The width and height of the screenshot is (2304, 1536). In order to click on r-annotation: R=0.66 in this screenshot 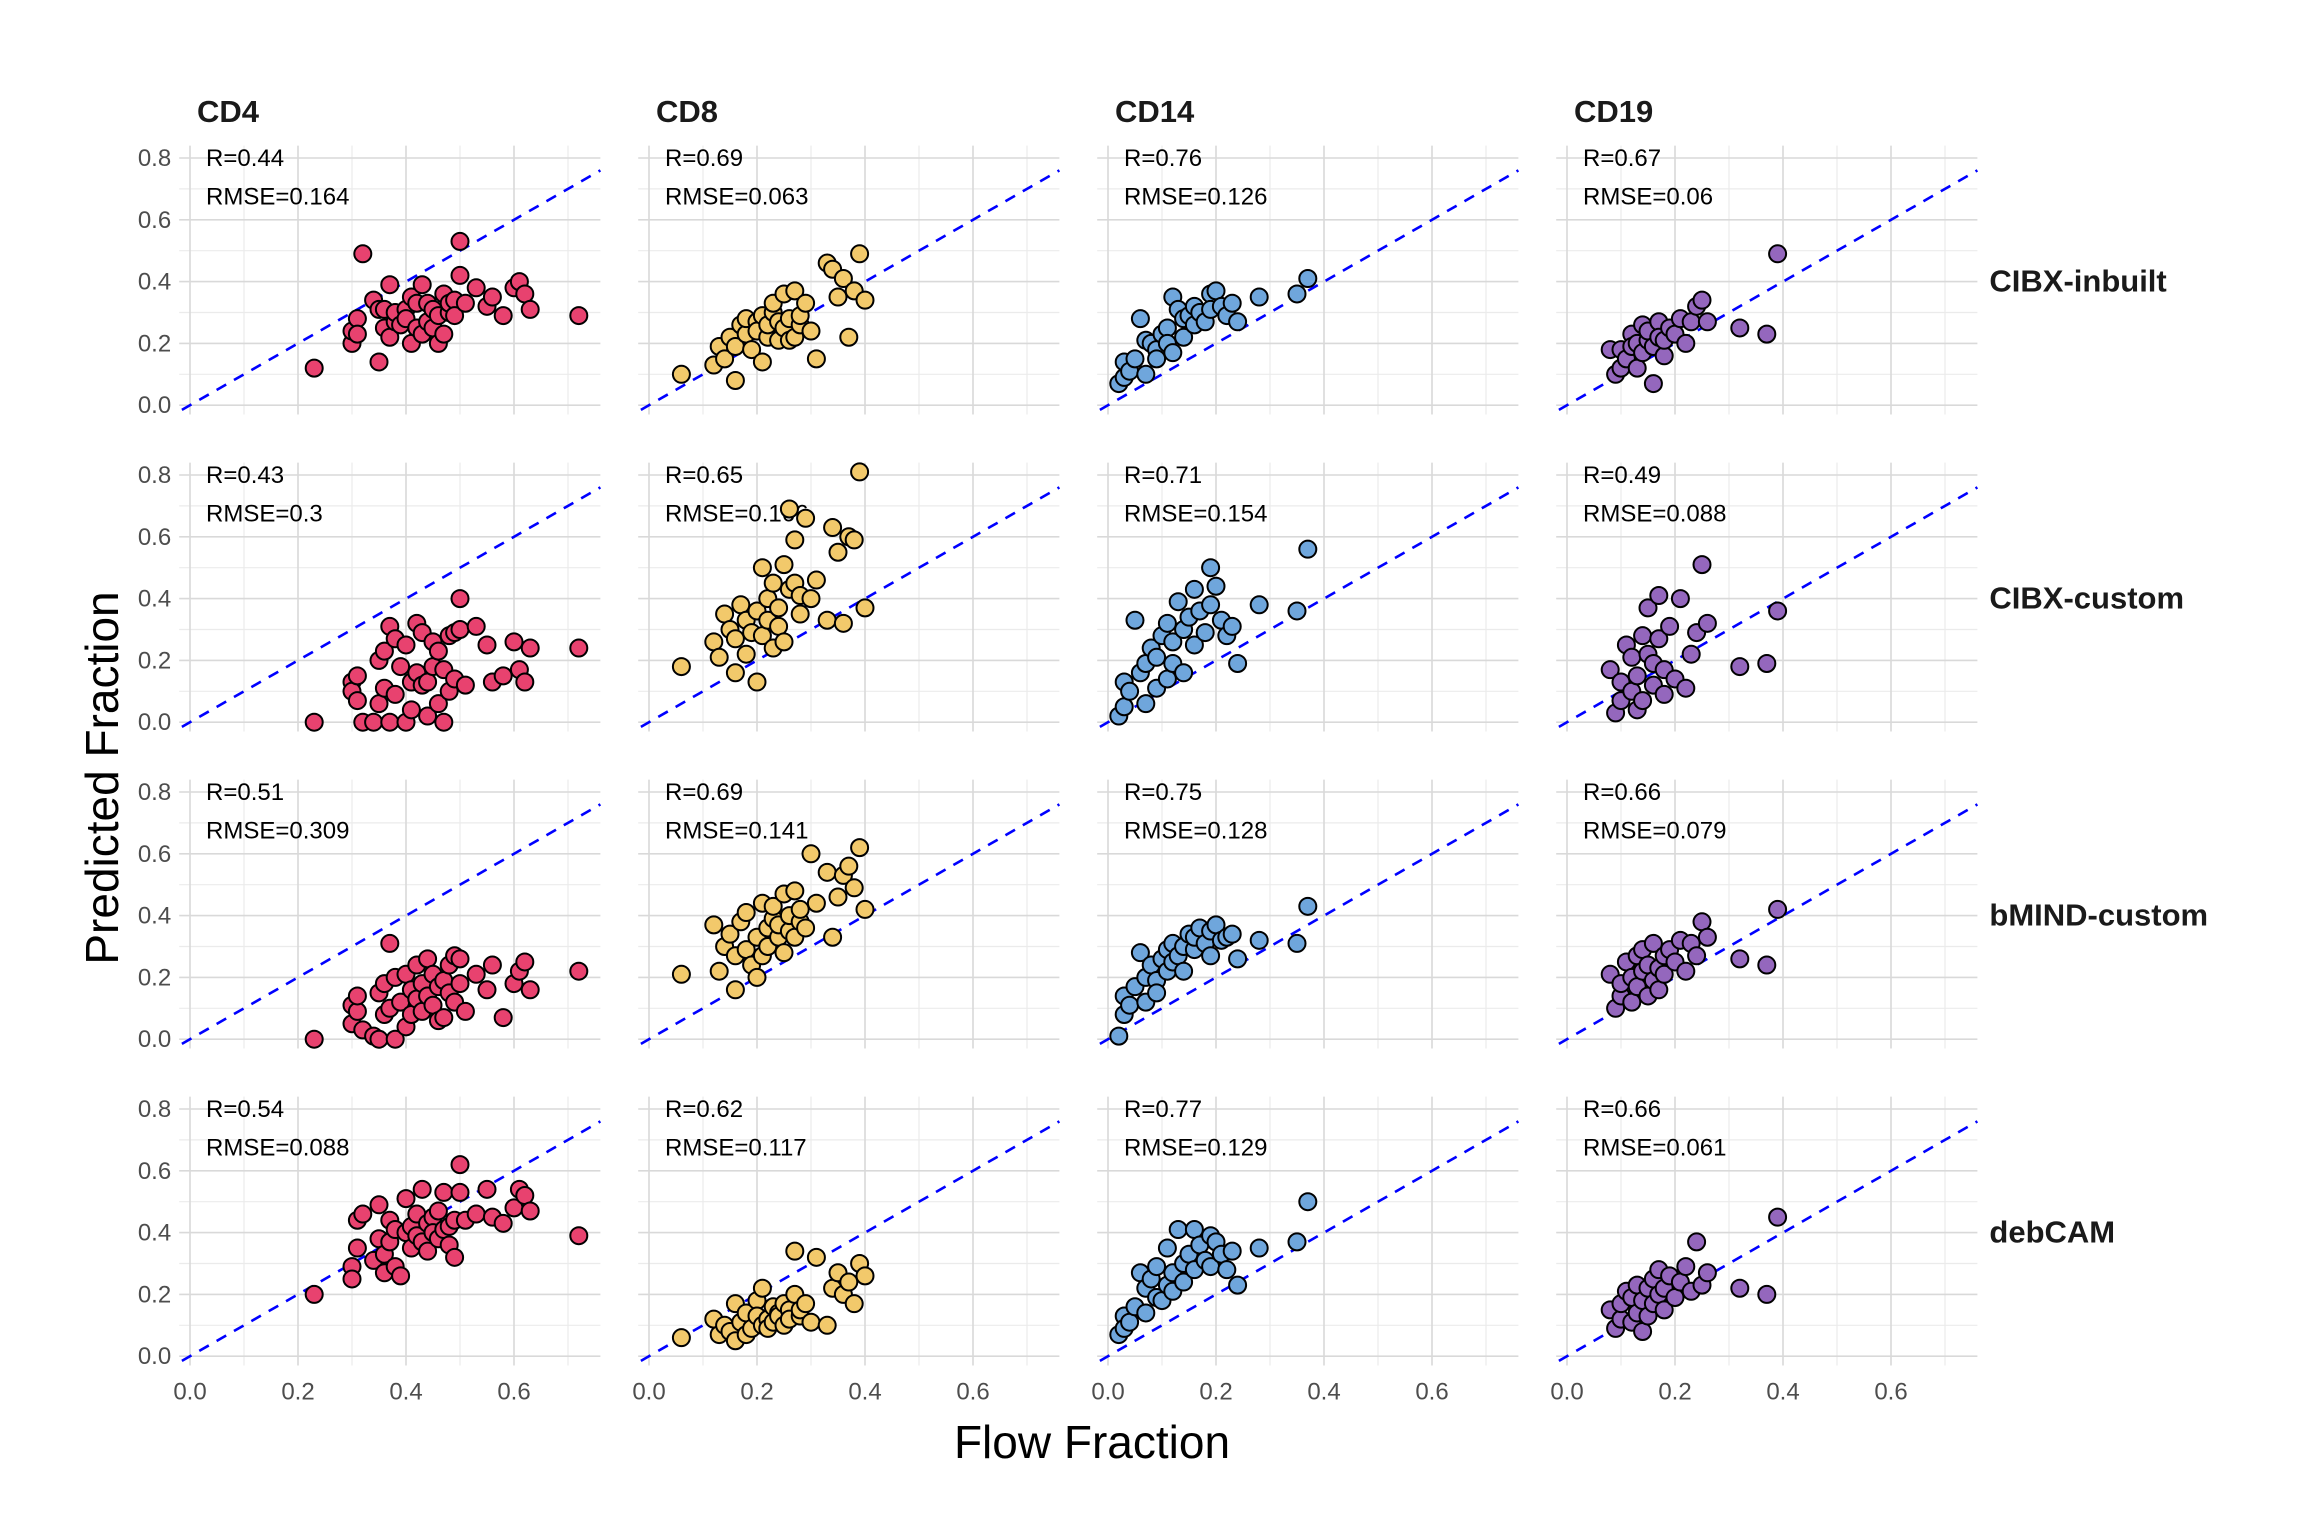, I will do `click(1622, 1109)`.